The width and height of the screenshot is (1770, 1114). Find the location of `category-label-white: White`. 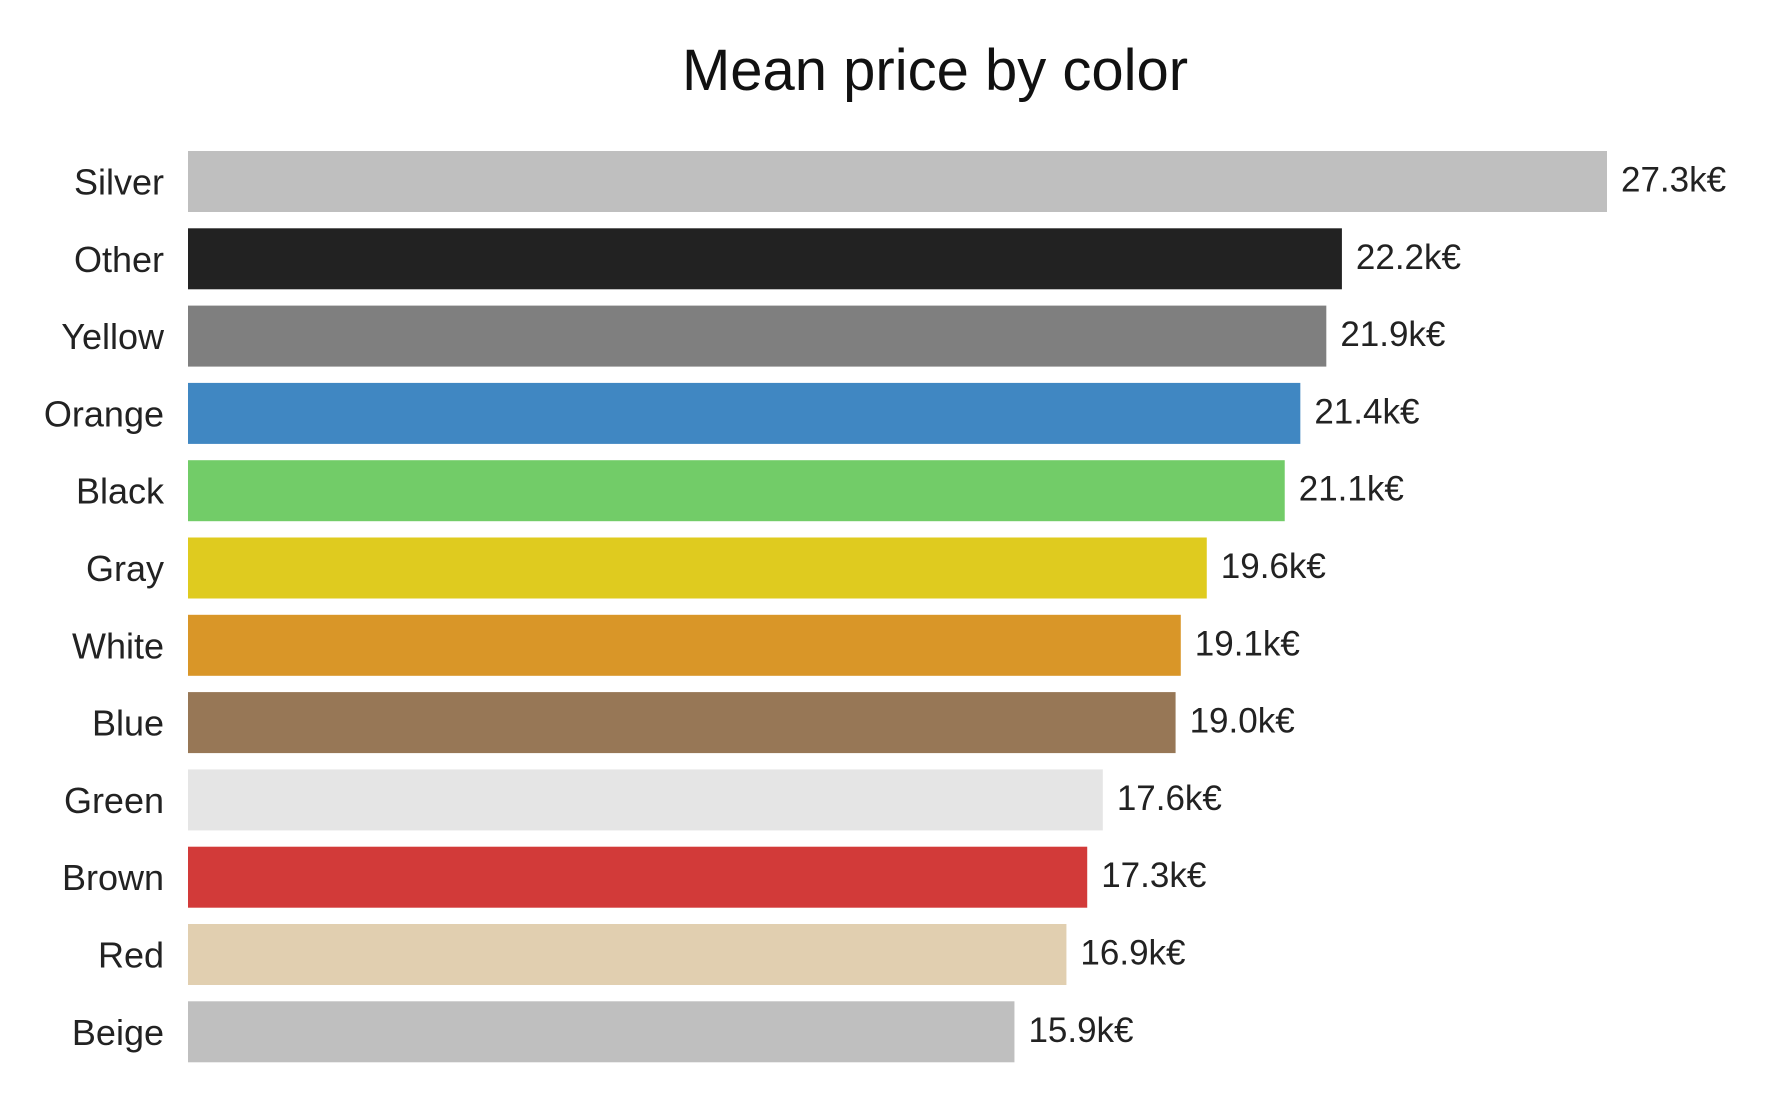

category-label-white: White is located at coordinates (118, 645).